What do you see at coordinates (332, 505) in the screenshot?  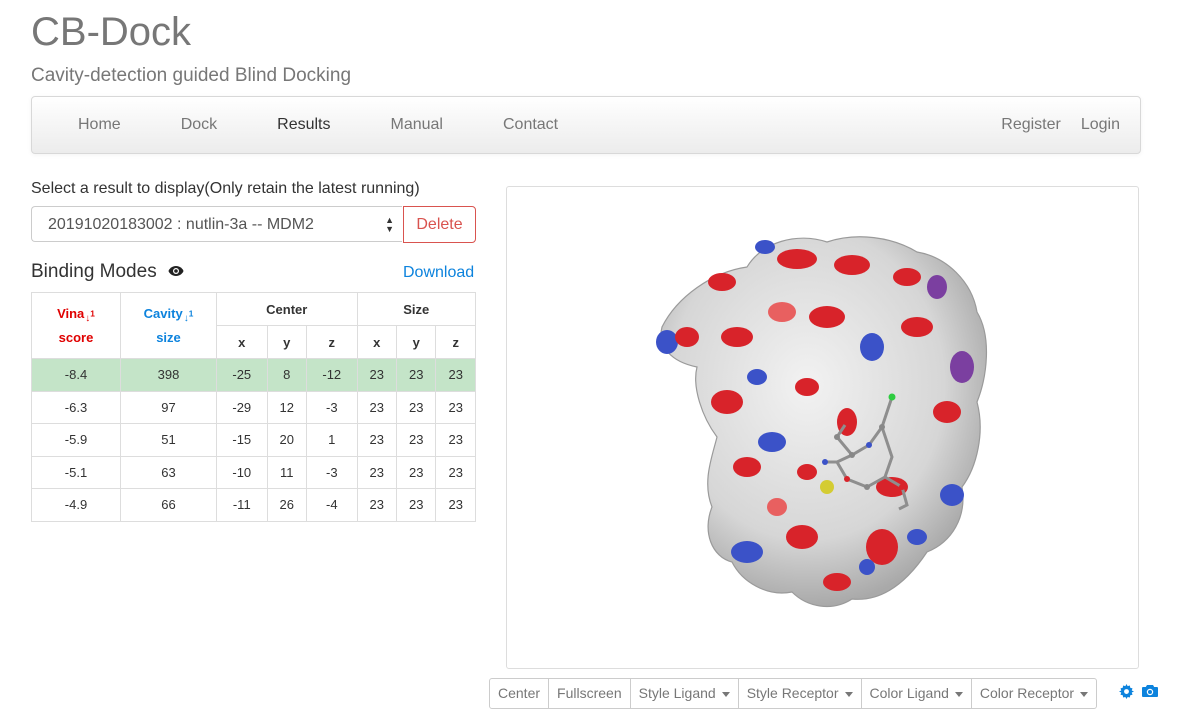 I see `center-z-cell: -4` at bounding box center [332, 505].